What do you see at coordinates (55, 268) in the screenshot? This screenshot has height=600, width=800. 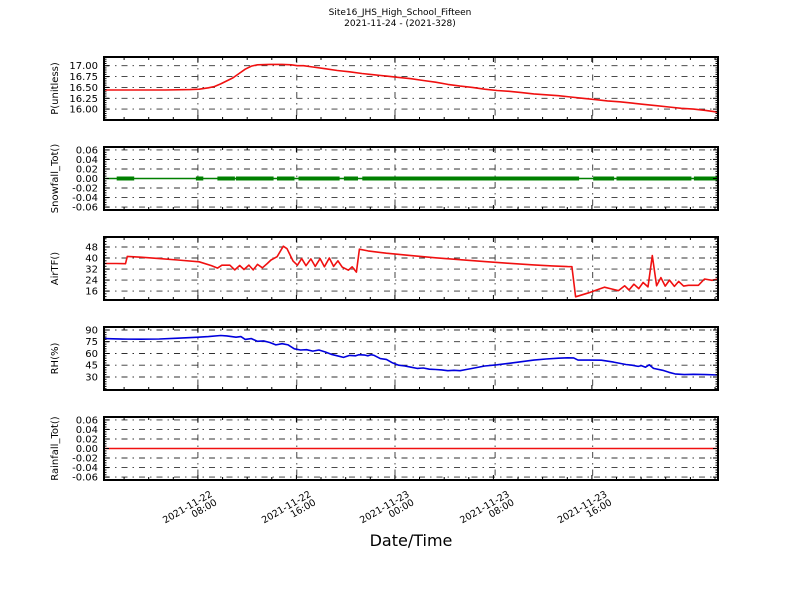 I see `y-axis-label-air_temperature: AirTF()` at bounding box center [55, 268].